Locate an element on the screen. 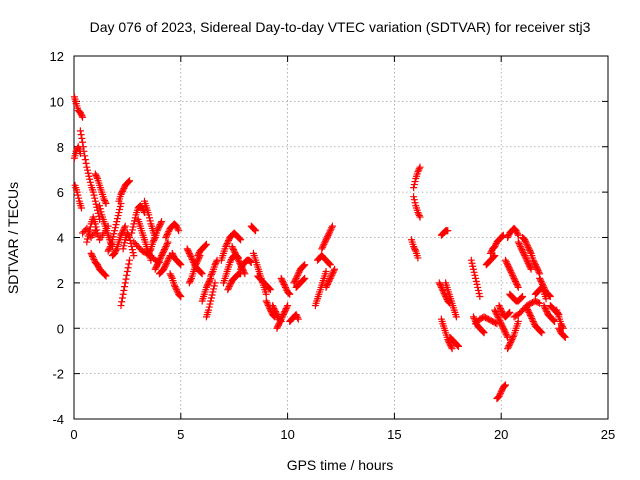 This screenshot has height=480, width=640. x-tick-label: 10 is located at coordinates (287, 434).